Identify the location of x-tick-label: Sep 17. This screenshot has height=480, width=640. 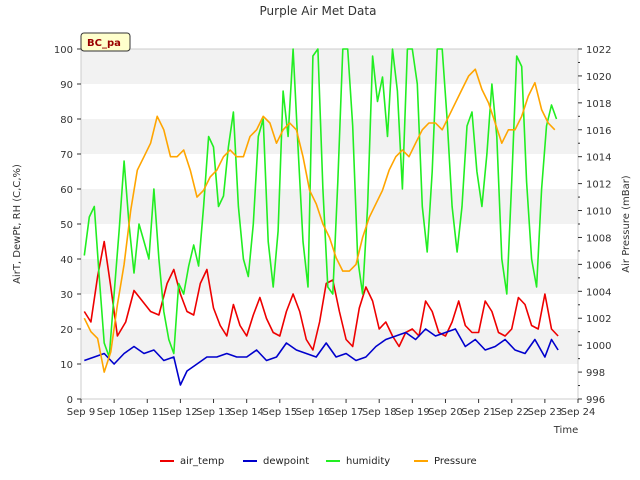
(346, 412).